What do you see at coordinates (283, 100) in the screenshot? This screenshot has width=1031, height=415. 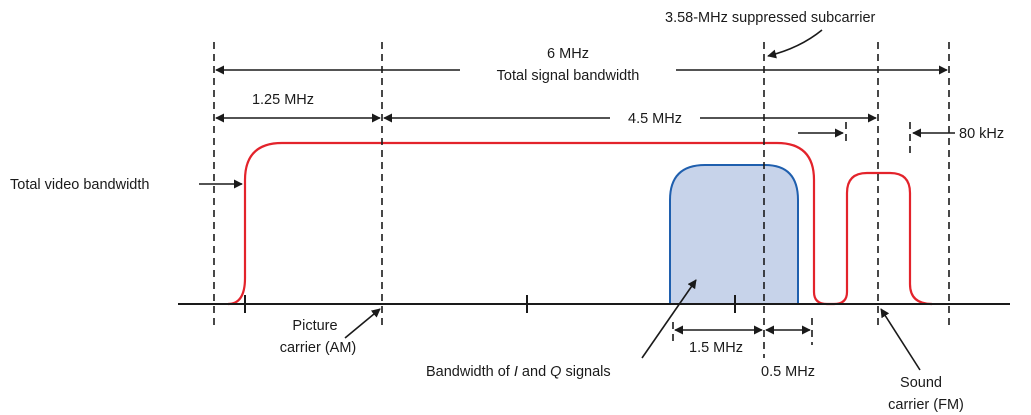 I see `picture-offset-label: 1.25 MHz` at bounding box center [283, 100].